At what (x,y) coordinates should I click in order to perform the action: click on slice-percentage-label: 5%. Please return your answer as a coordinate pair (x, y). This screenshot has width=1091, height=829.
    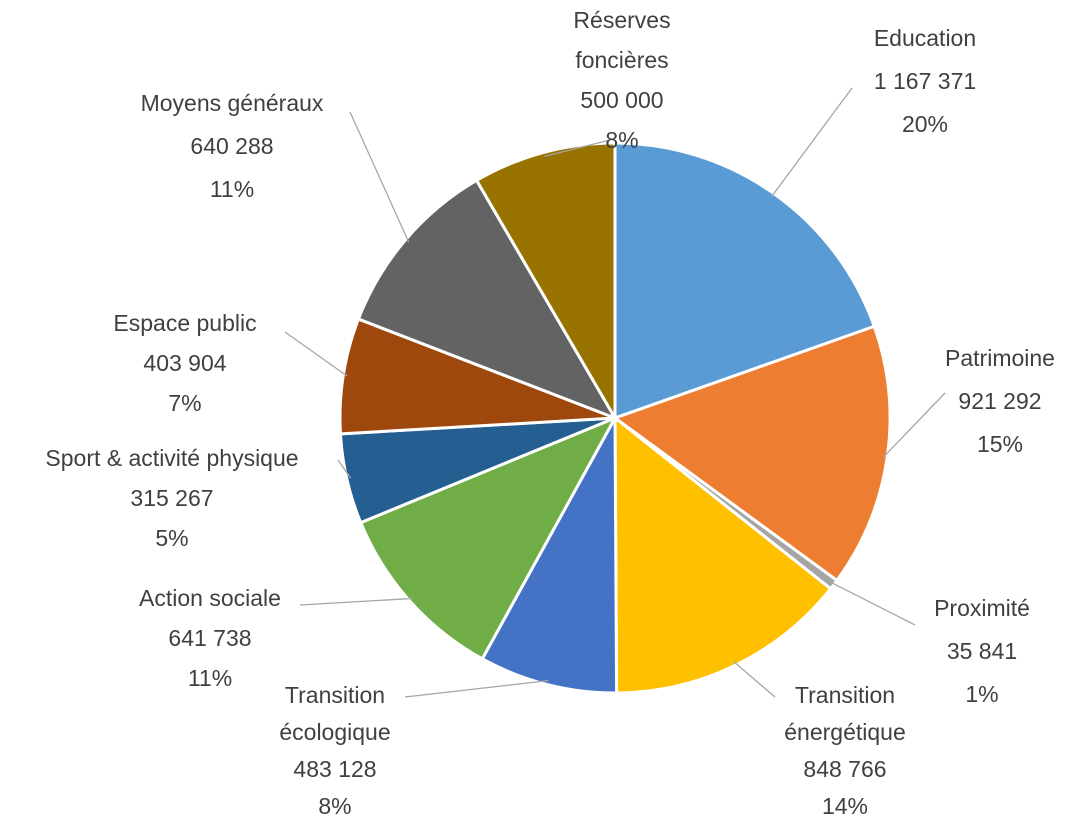
    Looking at the image, I should click on (171, 538).